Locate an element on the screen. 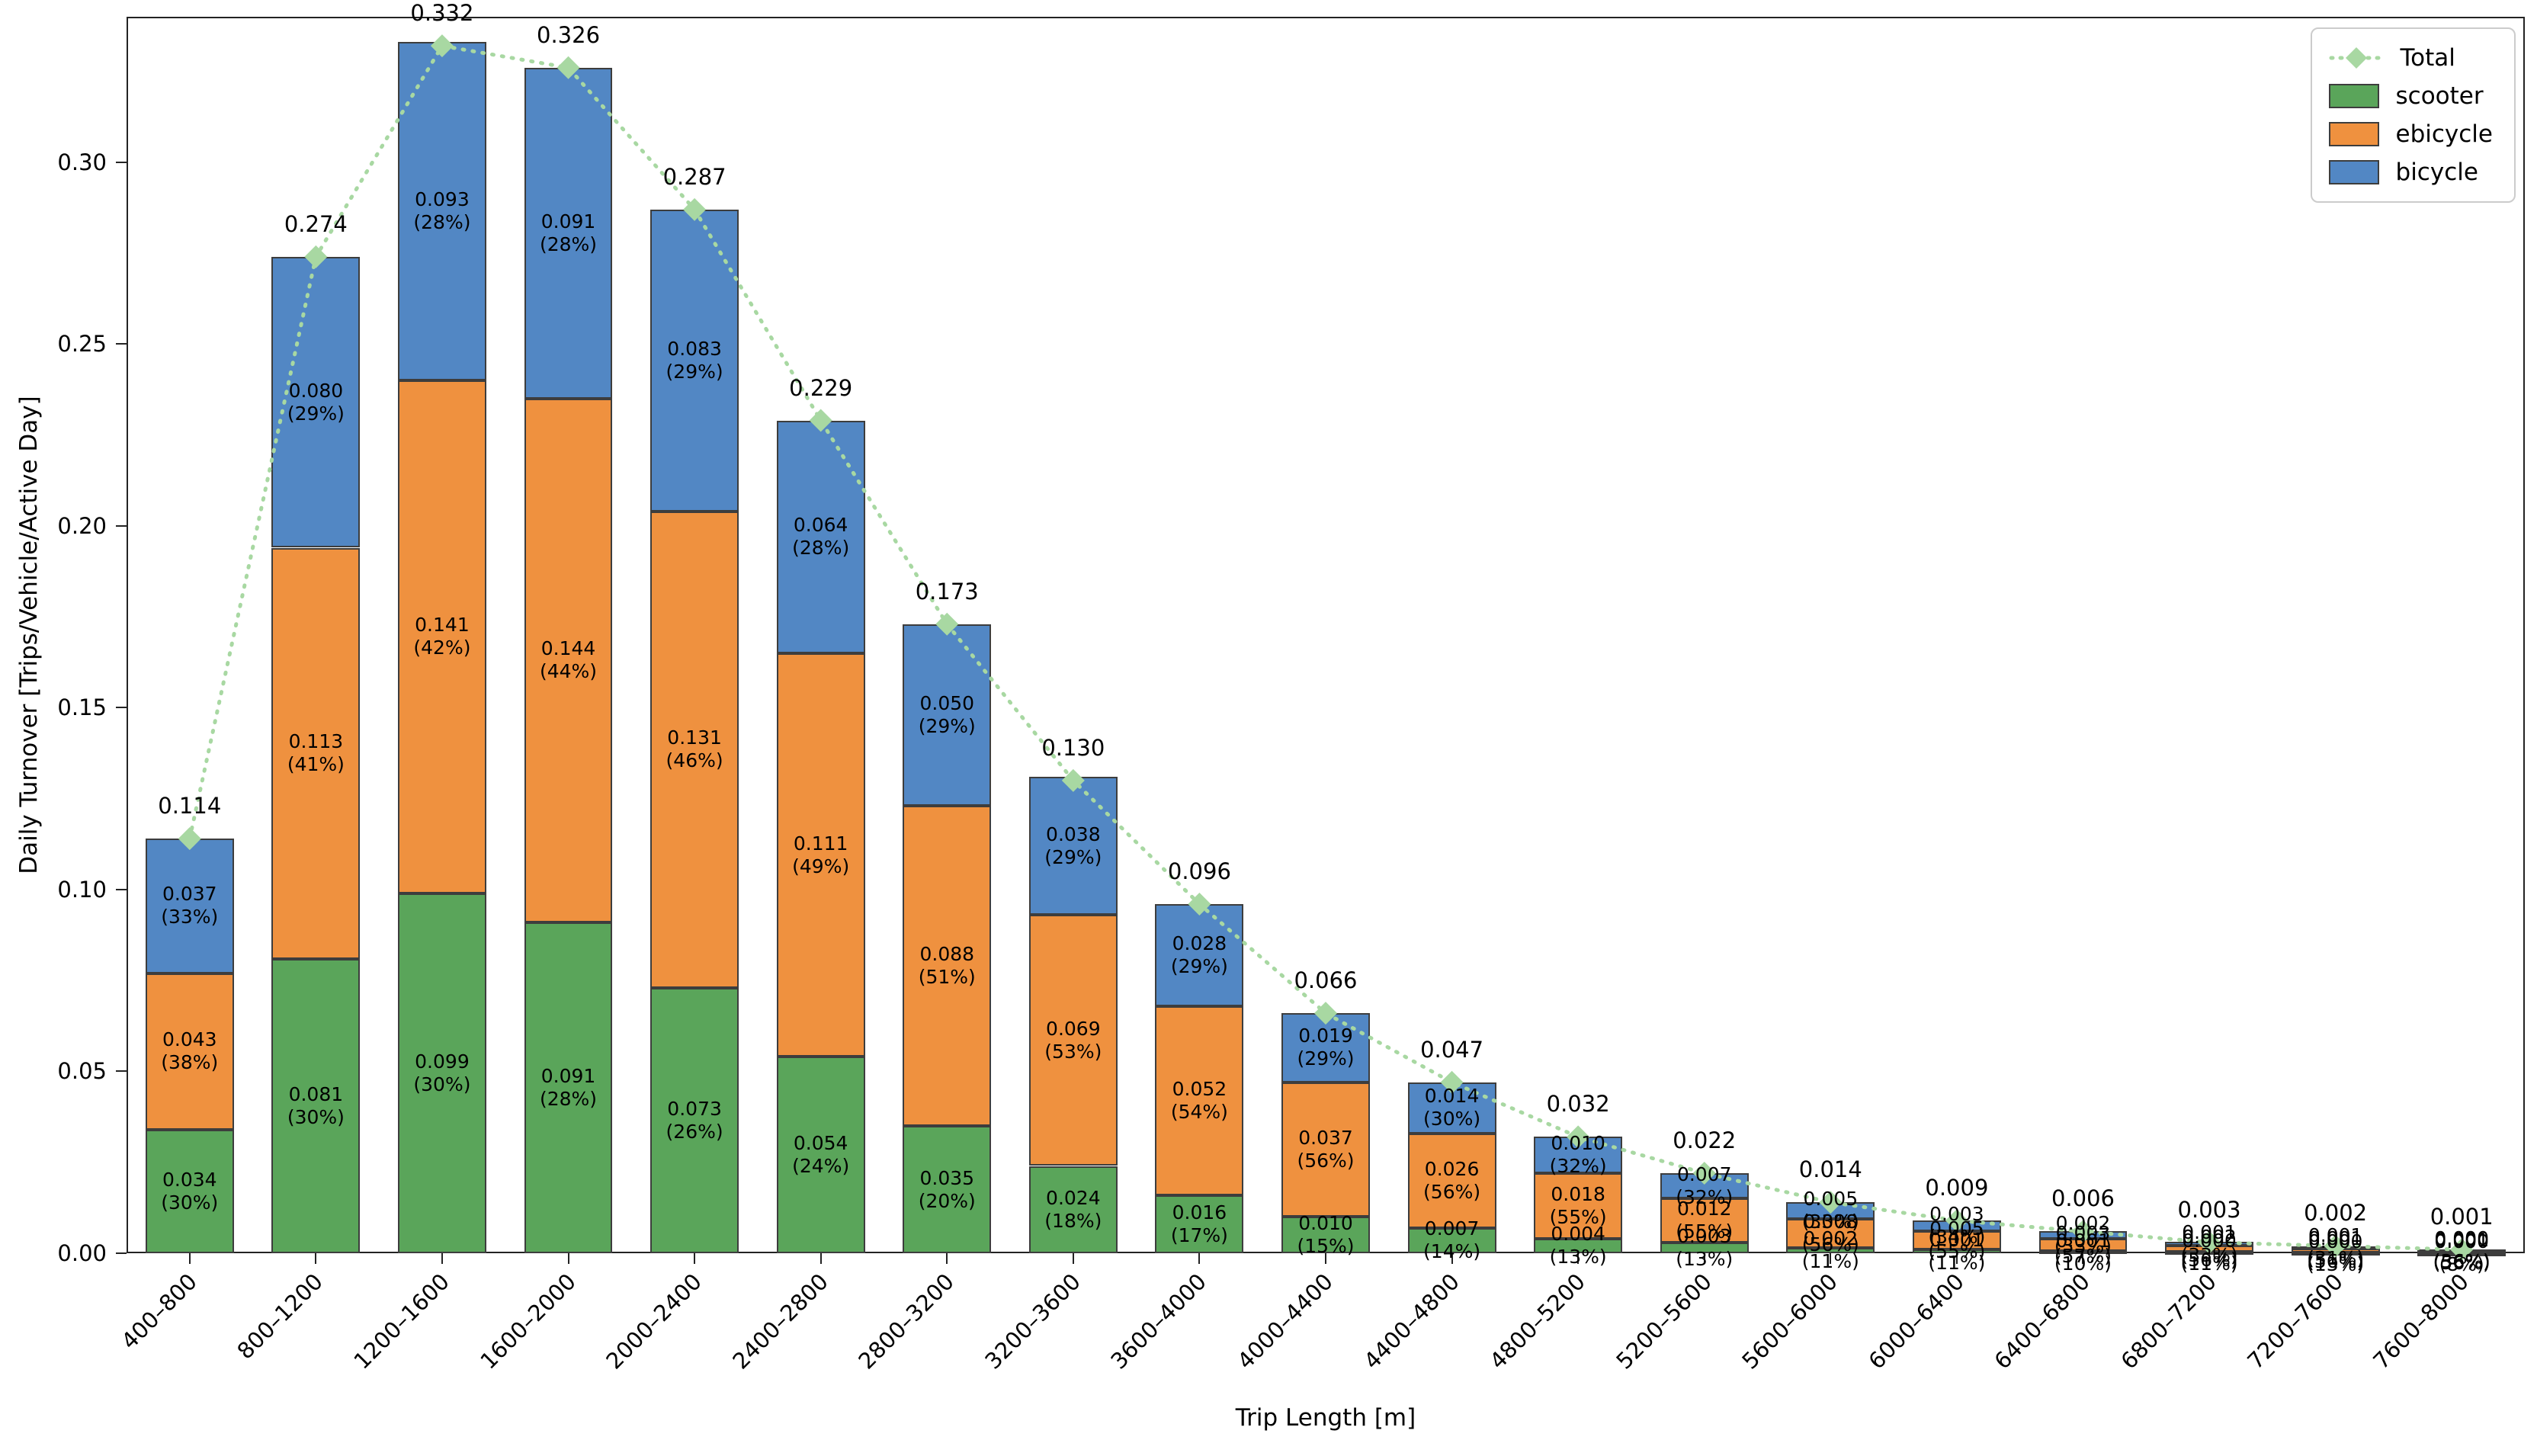 Image resolution: width=2537 pixels, height=1456 pixels. legend: Total scooter ebicycle bicycle is located at coordinates (2413, 115).